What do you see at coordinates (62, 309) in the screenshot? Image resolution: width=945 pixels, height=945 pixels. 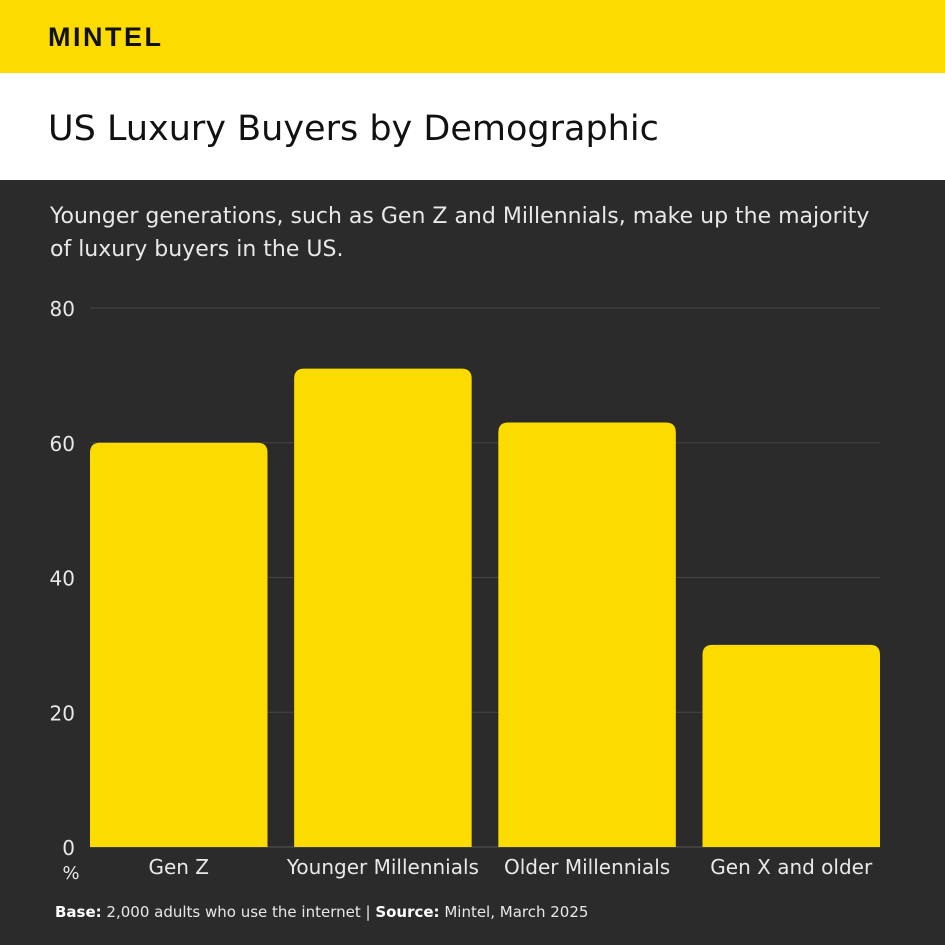 I see `y-tick-label: 80` at bounding box center [62, 309].